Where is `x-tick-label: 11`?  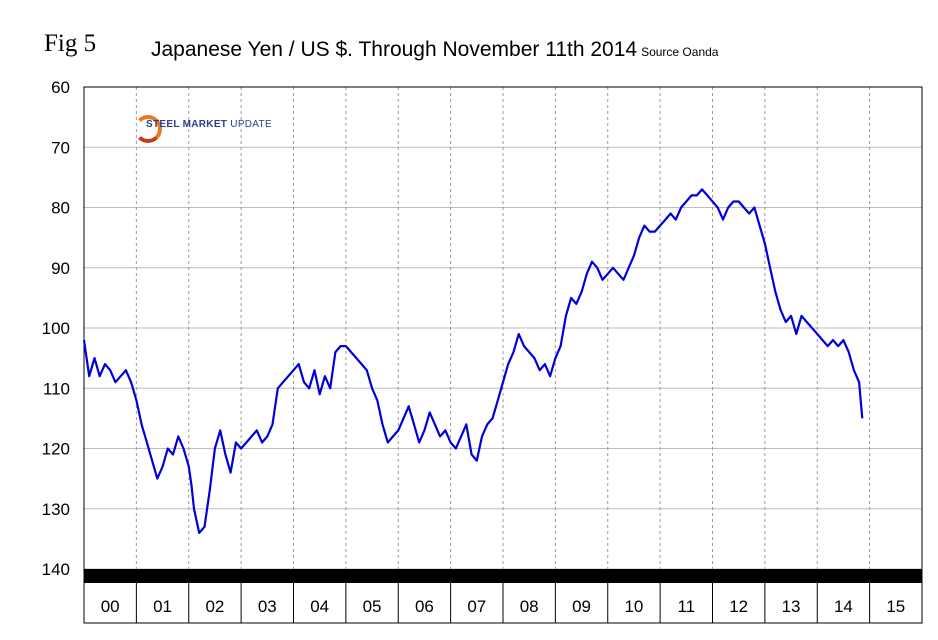 x-tick-label: 11 is located at coordinates (686, 606).